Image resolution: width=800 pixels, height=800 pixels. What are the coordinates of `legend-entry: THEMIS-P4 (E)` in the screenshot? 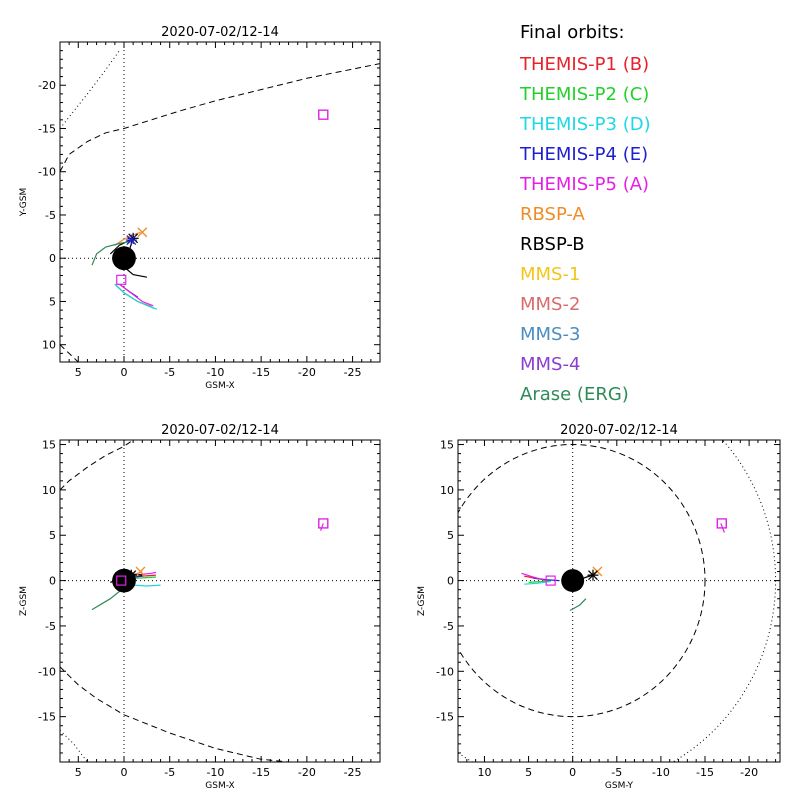 It's located at (583, 154).